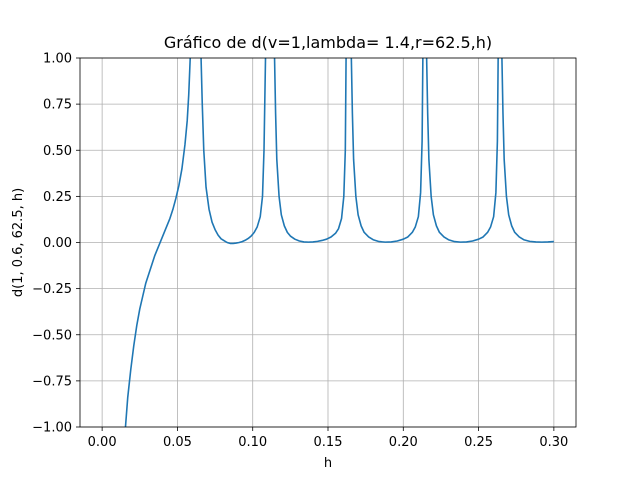 The width and height of the screenshot is (640, 480). Describe the element at coordinates (328, 42) in the screenshot. I see `chart-title: Gráfico de d(v=1,lambda= 1.4,r=62.5,h)` at that location.